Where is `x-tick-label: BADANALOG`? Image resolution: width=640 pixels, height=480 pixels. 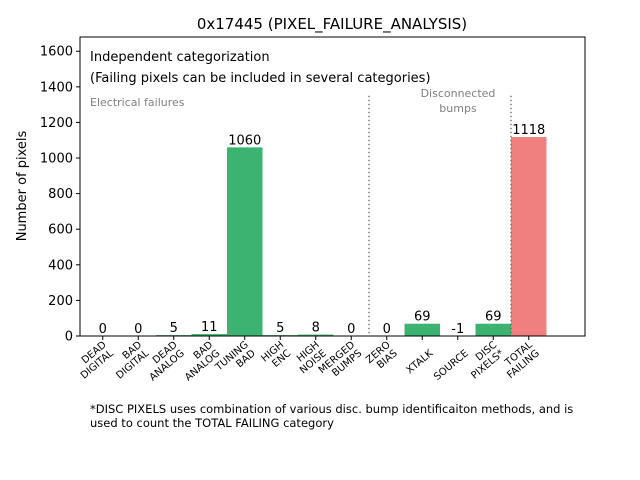
x-tick-label: BADANALOG is located at coordinates (199, 361).